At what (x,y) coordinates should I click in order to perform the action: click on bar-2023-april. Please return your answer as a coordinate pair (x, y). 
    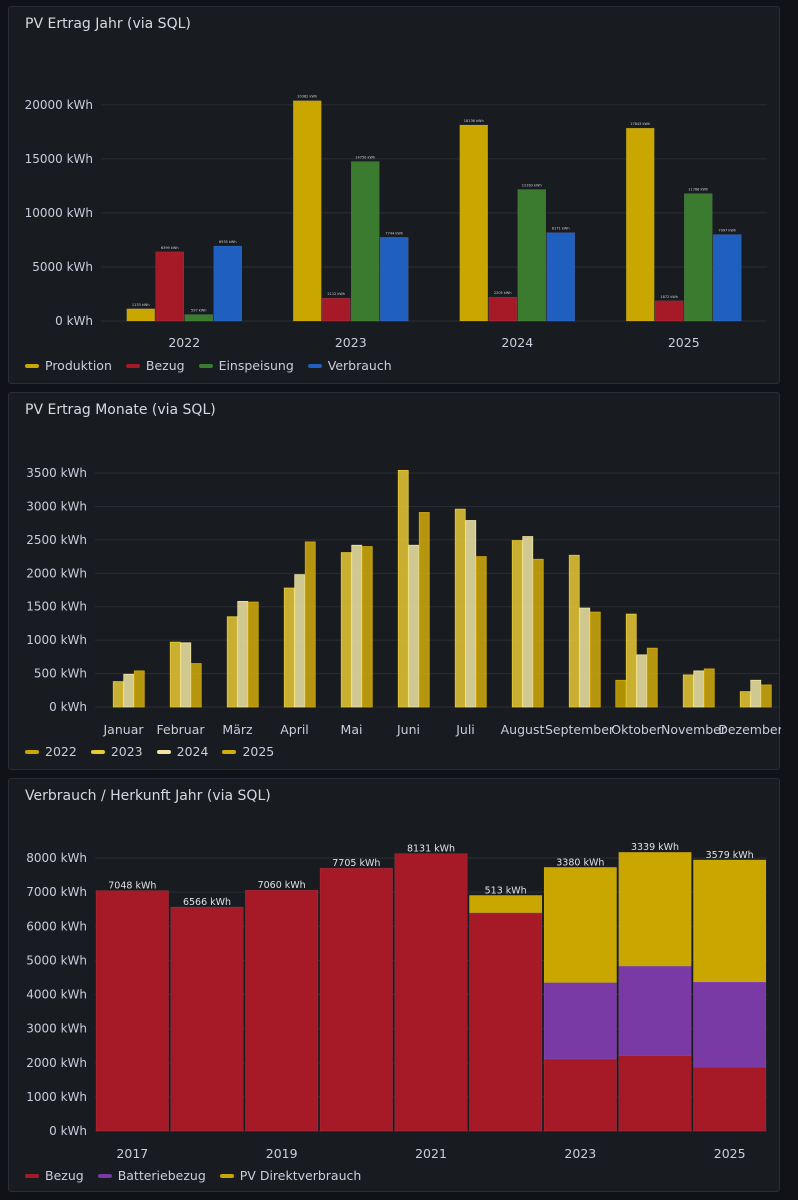
    Looking at the image, I should click on (289, 647).